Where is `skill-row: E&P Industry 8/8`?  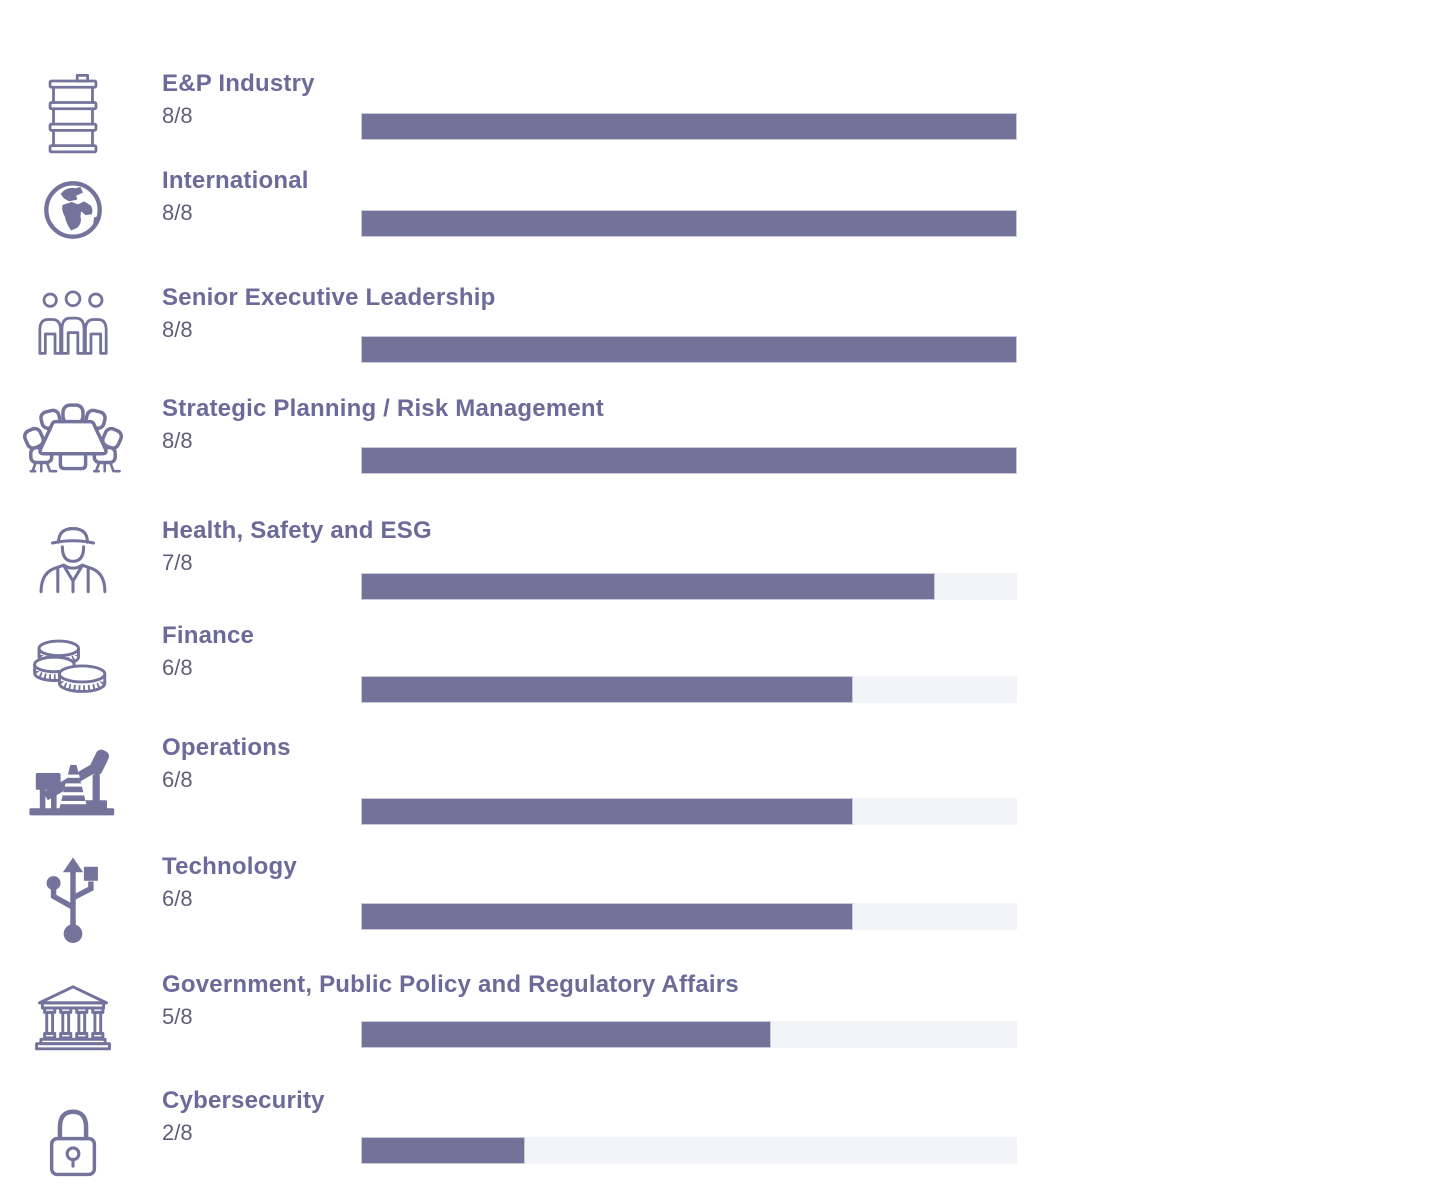
skill-row: E&P Industry 8/8 is located at coordinates (535, 124).